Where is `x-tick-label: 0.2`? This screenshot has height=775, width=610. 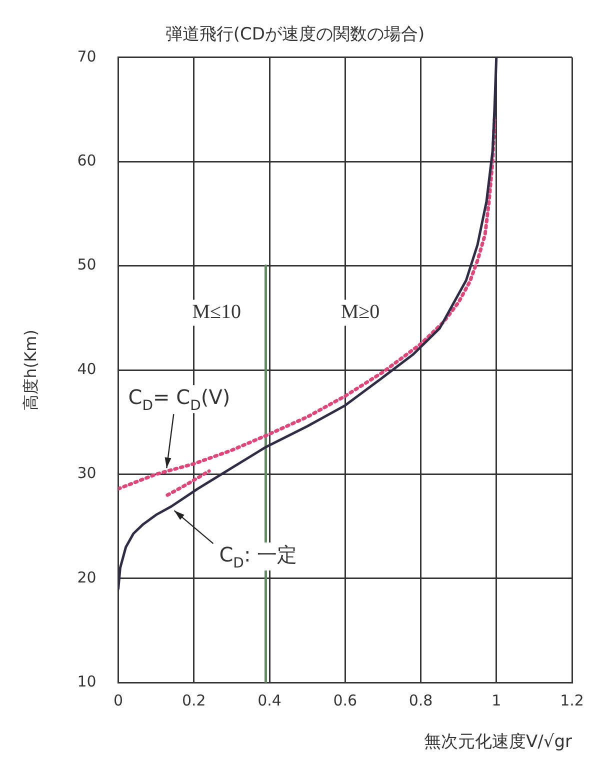
x-tick-label: 0.2 is located at coordinates (194, 700).